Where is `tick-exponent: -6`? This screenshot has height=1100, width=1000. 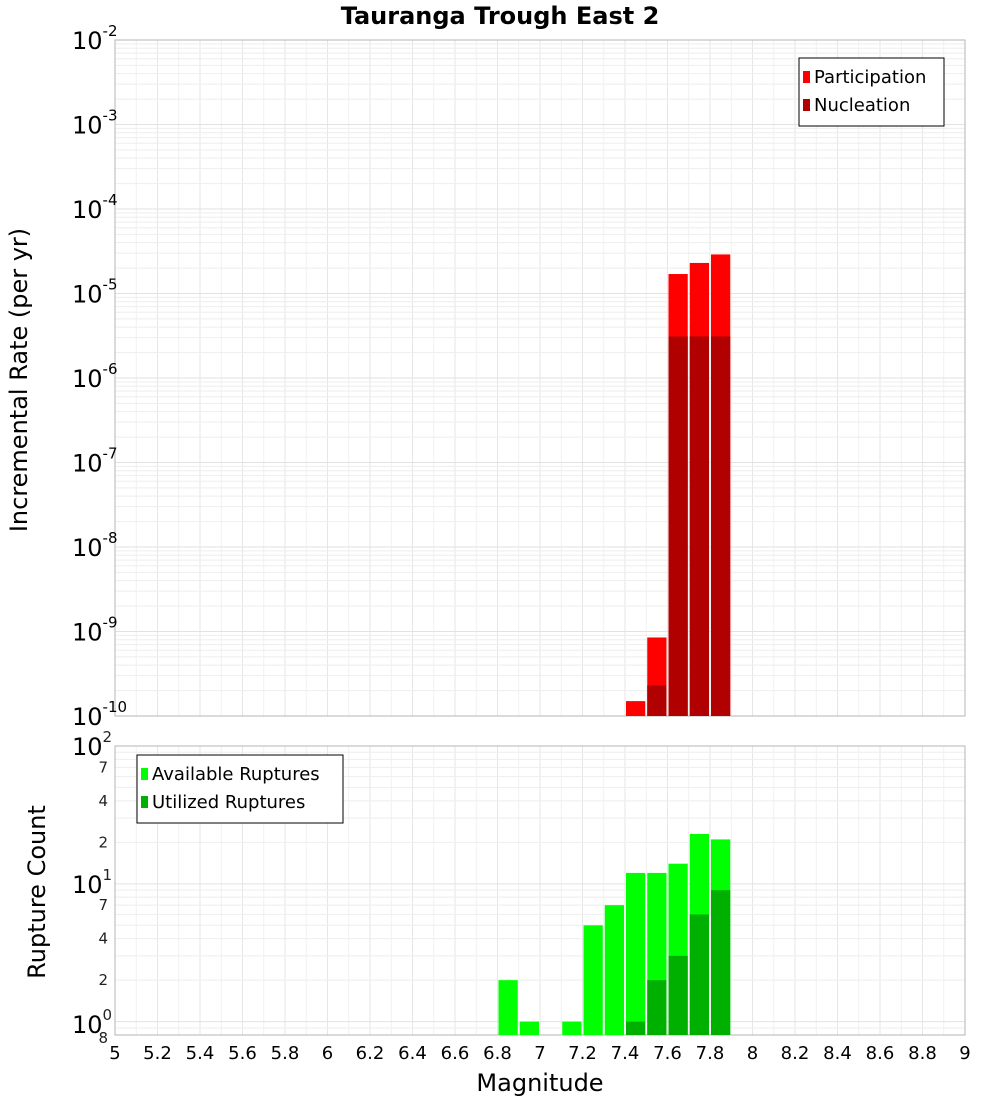
tick-exponent: -6 is located at coordinates (110, 369).